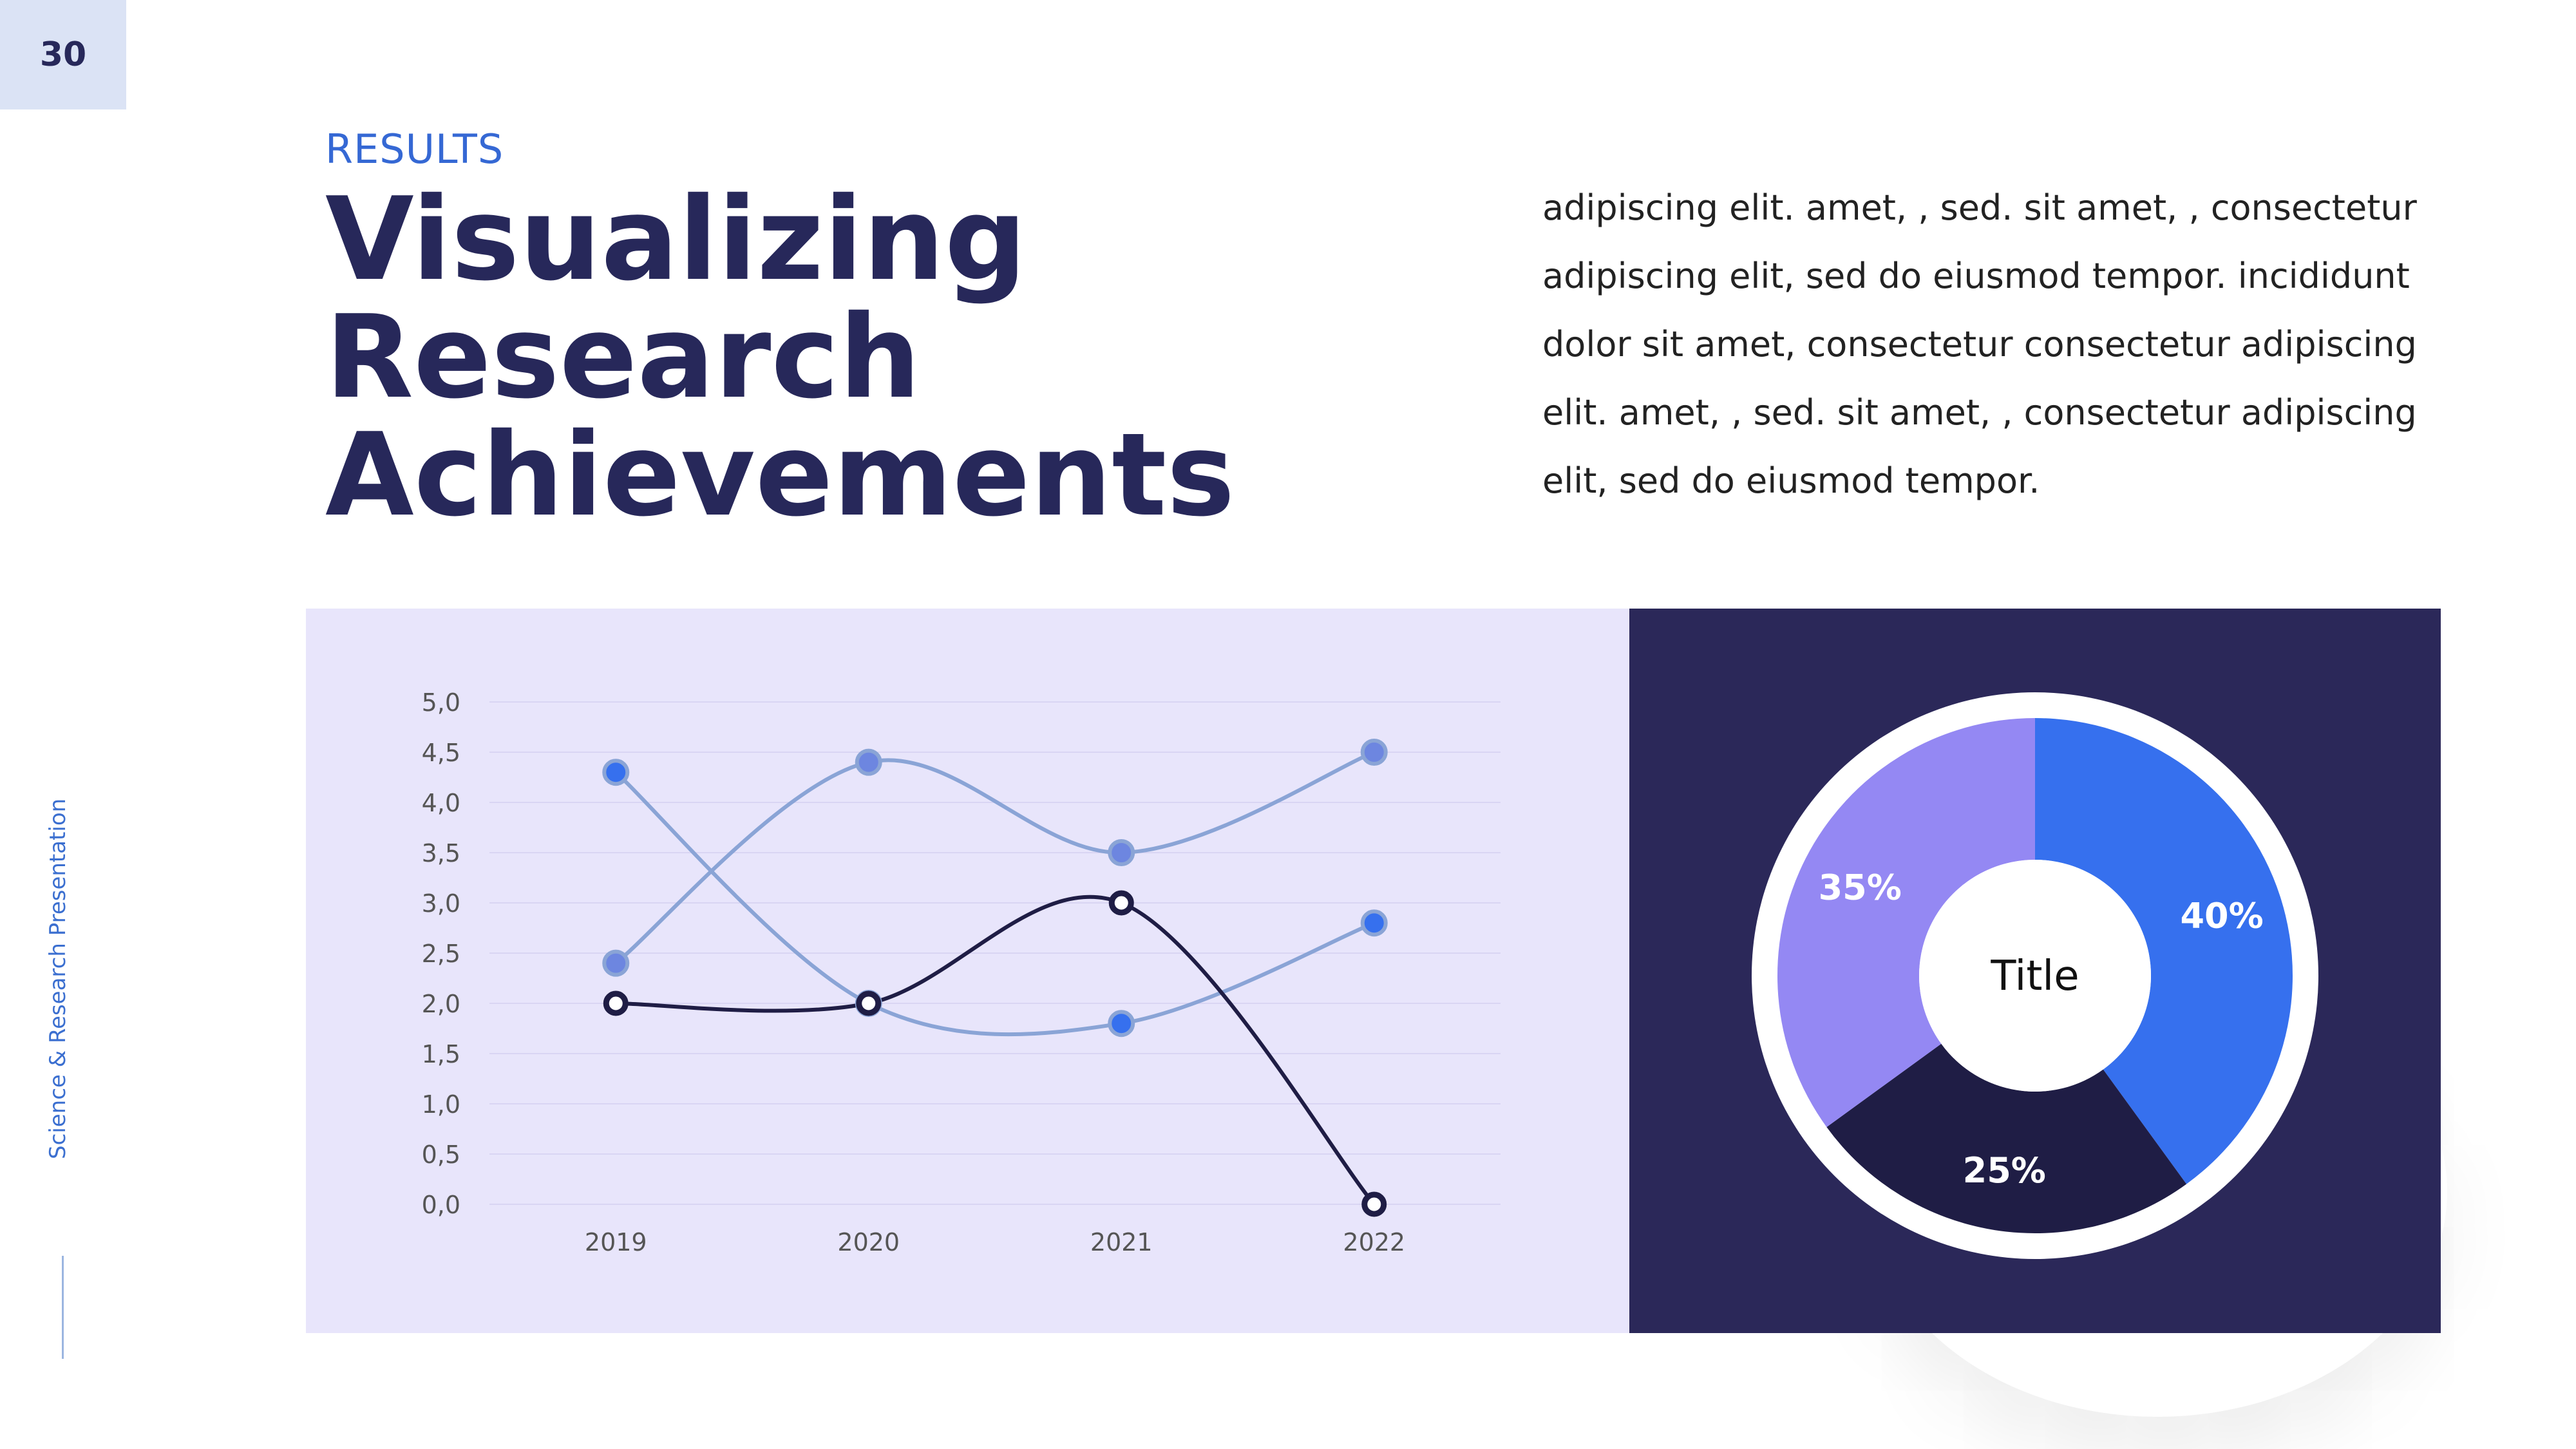 The height and width of the screenshot is (1449, 2576). I want to click on y-tick-label: 1,0, so click(441, 1104).